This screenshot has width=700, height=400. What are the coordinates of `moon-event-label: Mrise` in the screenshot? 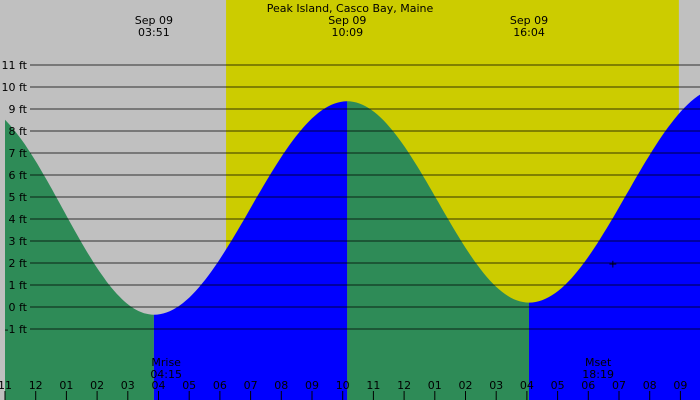 It's located at (166, 362).